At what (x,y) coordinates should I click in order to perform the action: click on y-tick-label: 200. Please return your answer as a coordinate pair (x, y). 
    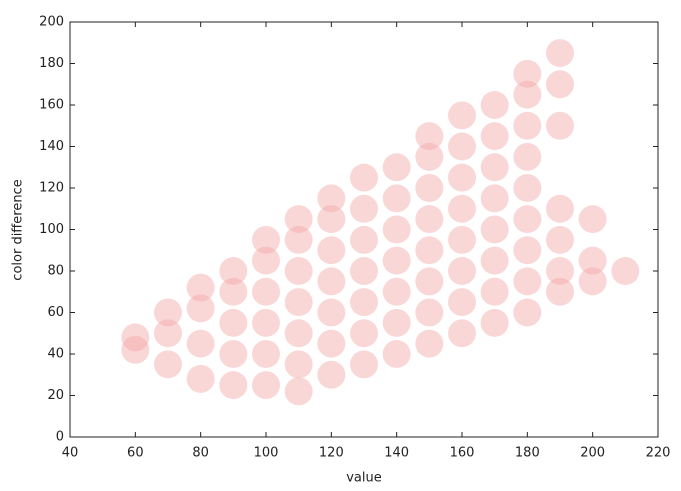
    Looking at the image, I should click on (51, 22).